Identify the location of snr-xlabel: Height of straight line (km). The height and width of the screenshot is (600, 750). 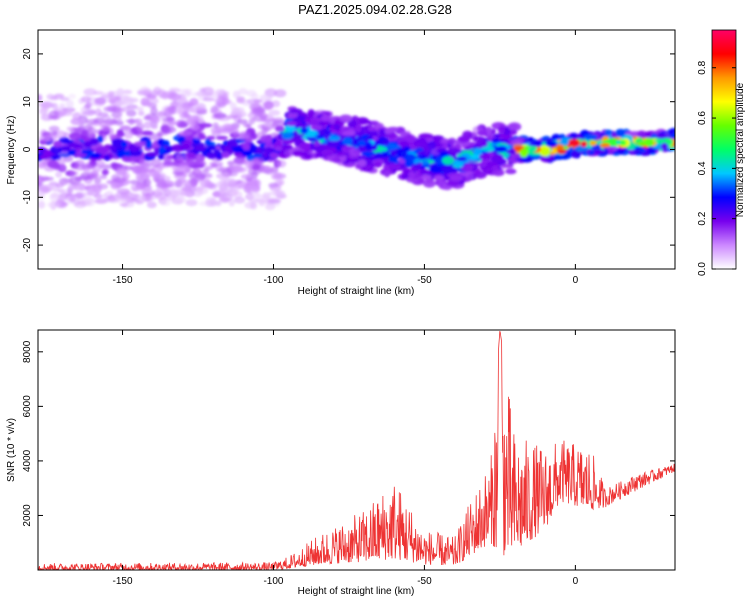
(356, 591).